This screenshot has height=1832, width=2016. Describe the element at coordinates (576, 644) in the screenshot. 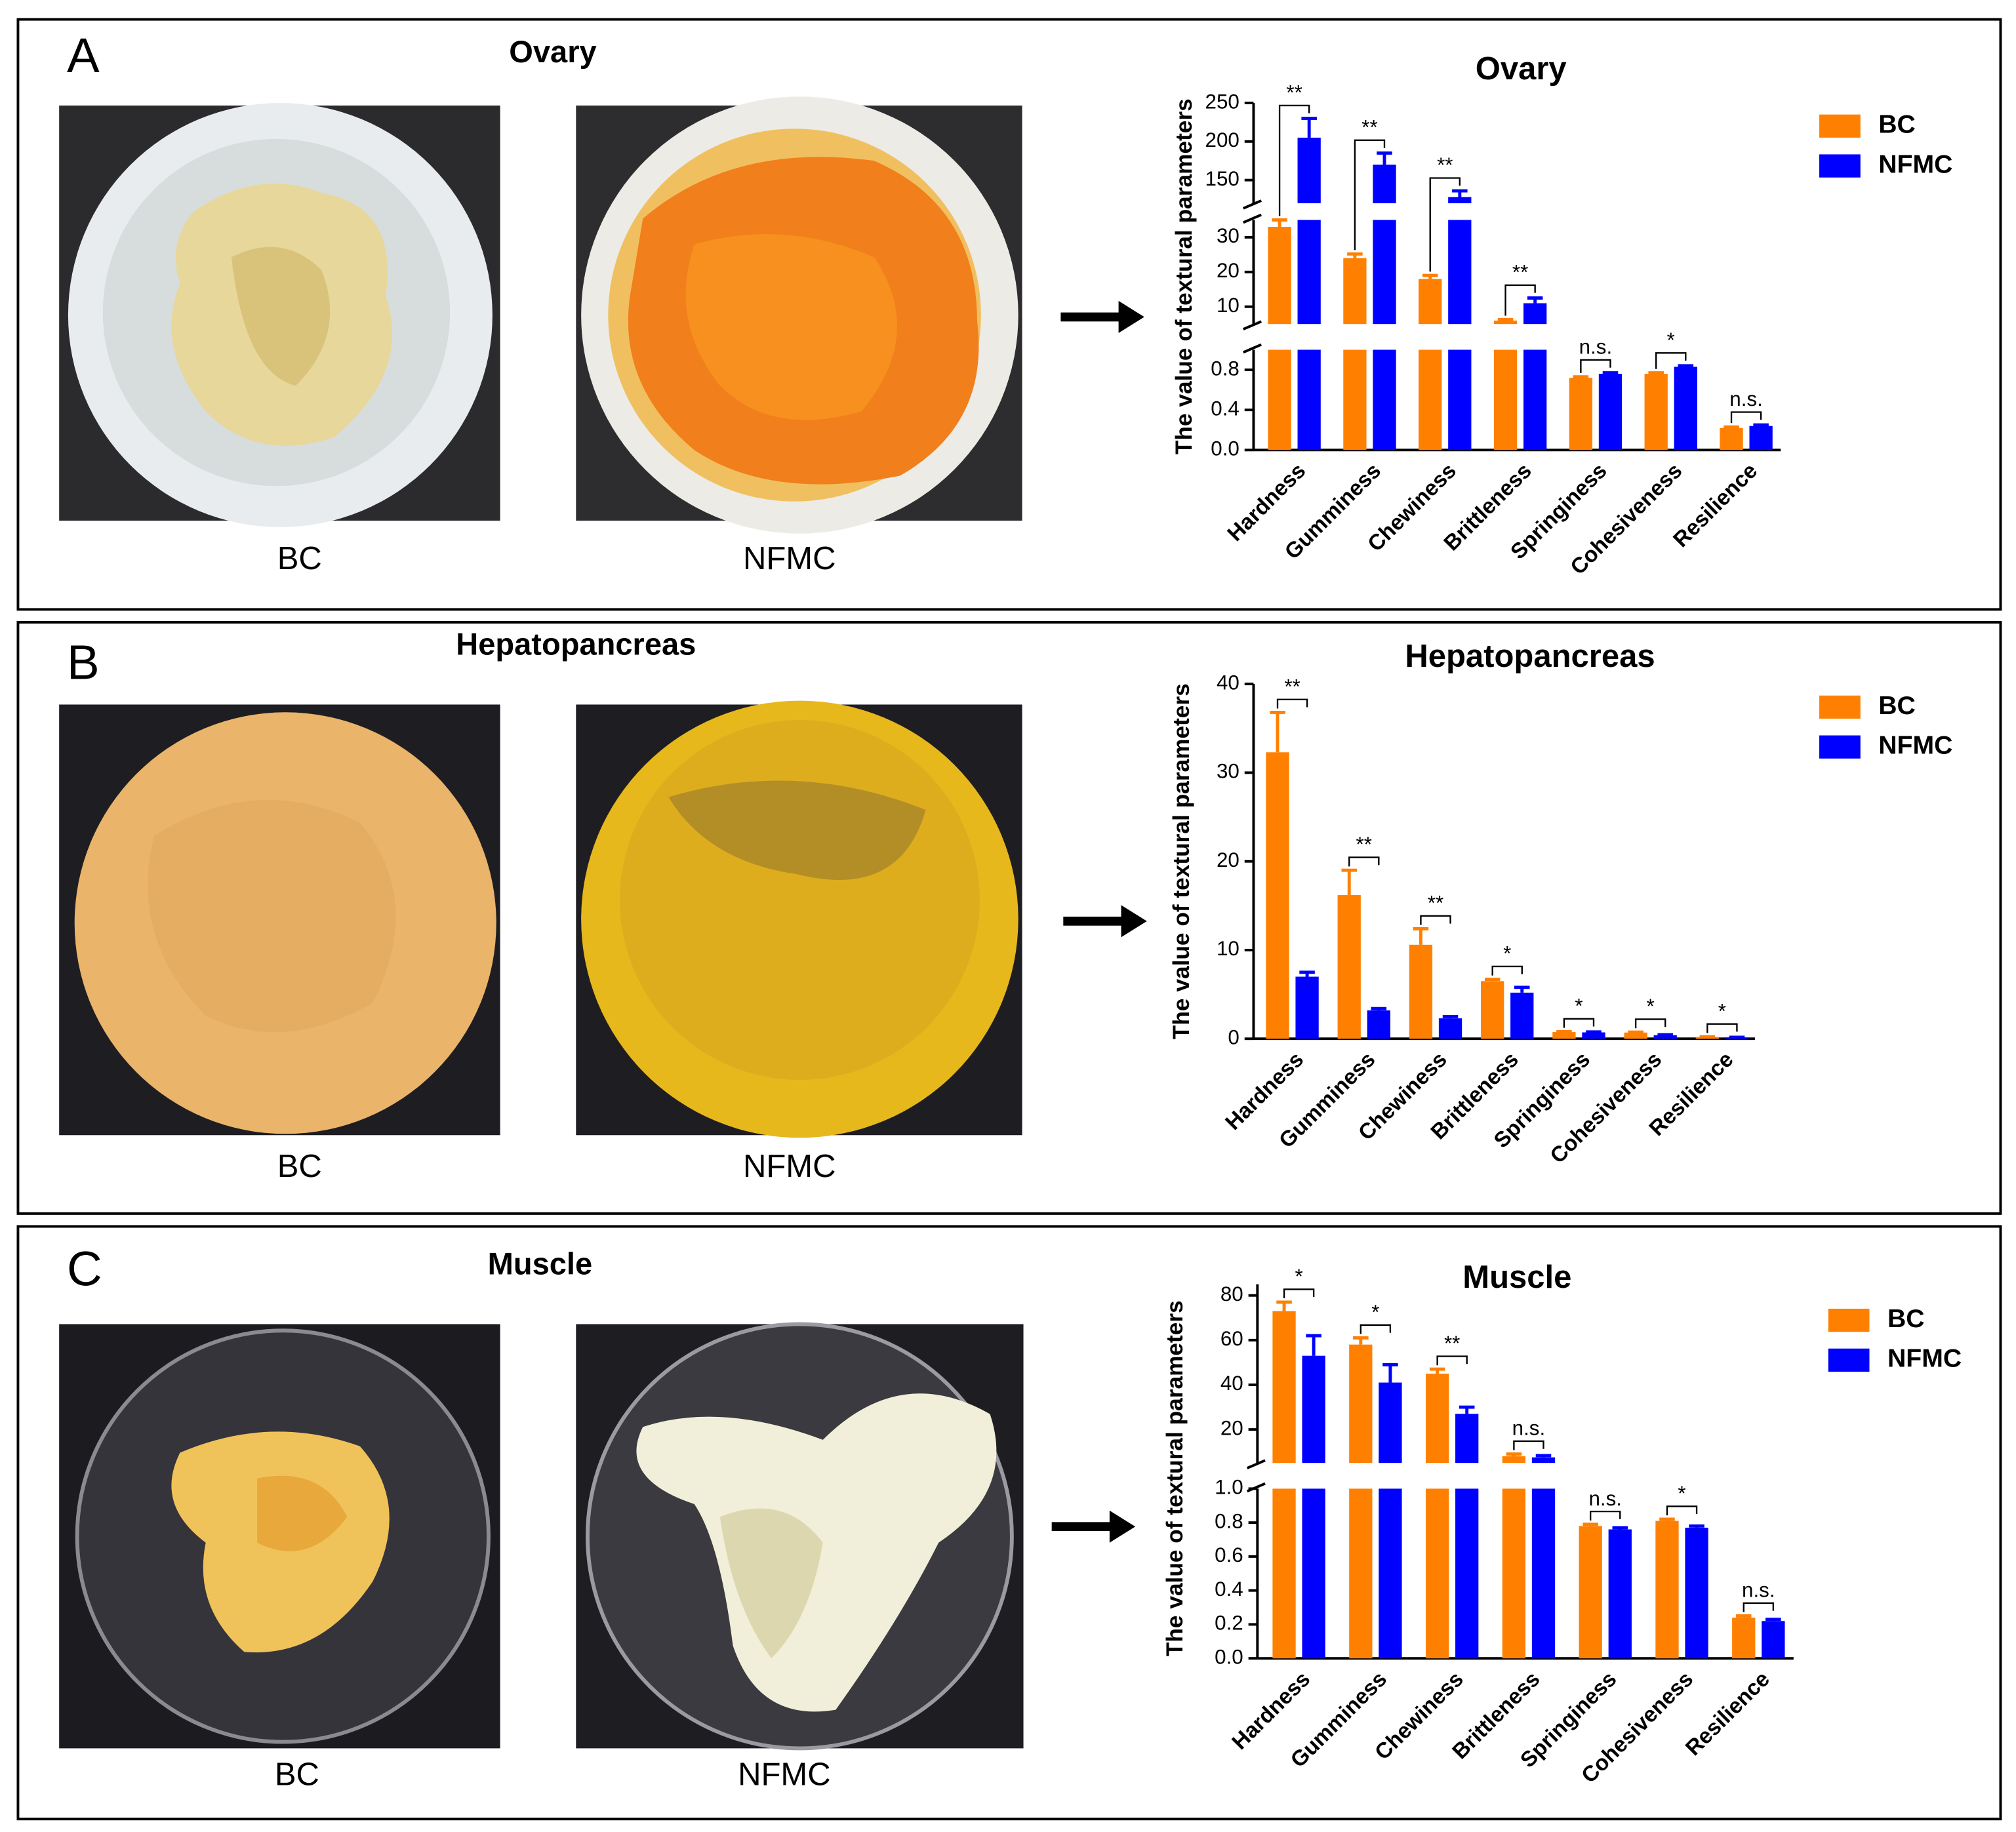

I see `panel-title: Hepatopancreas` at that location.